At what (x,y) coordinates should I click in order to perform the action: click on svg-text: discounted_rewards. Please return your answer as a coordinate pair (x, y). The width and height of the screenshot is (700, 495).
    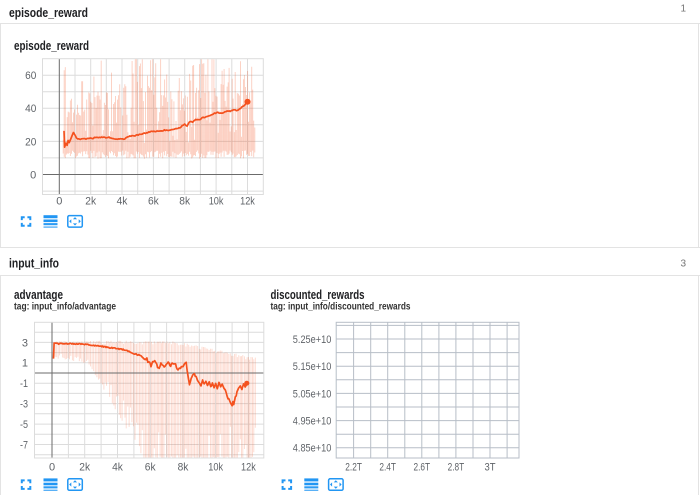
    Looking at the image, I should click on (318, 294).